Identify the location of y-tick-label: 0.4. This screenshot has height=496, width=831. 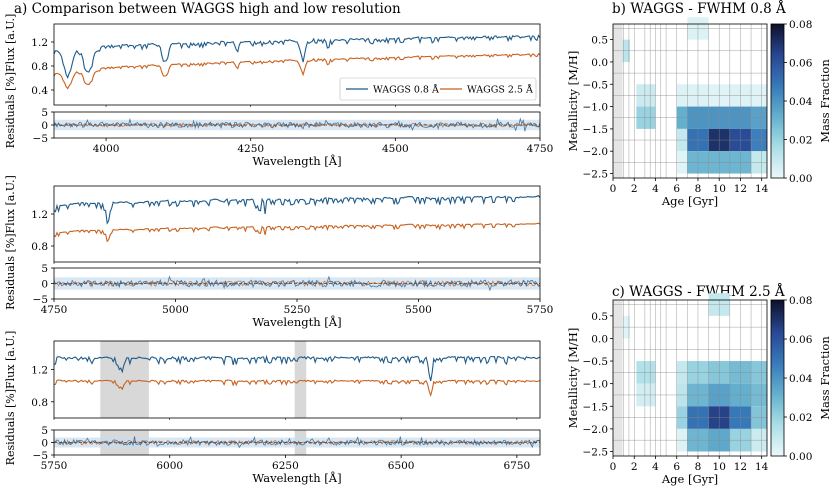
(39, 91).